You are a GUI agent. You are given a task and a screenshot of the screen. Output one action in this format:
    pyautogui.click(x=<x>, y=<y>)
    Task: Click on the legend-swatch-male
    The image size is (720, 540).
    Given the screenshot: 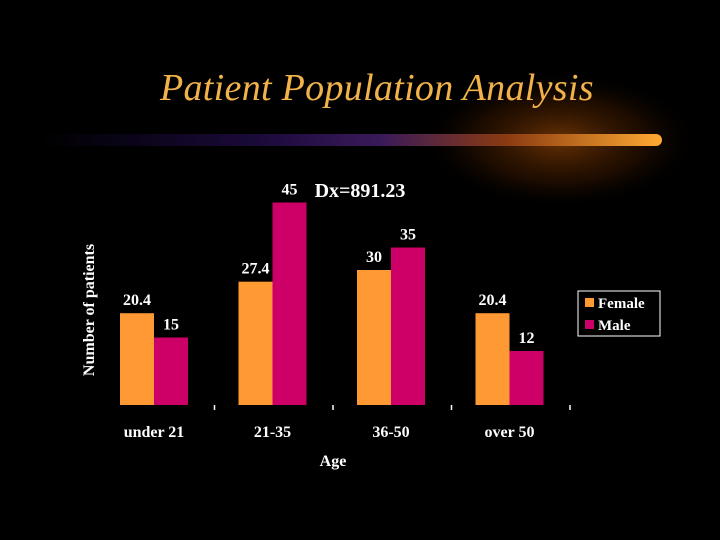 What is the action you would take?
    pyautogui.click(x=589, y=324)
    